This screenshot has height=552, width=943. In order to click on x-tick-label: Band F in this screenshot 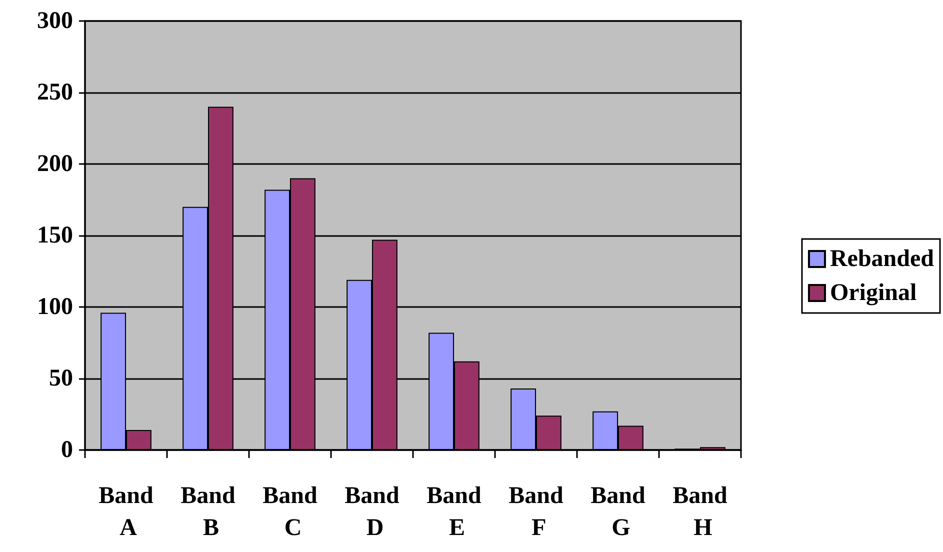, I will do `click(536, 512)`.